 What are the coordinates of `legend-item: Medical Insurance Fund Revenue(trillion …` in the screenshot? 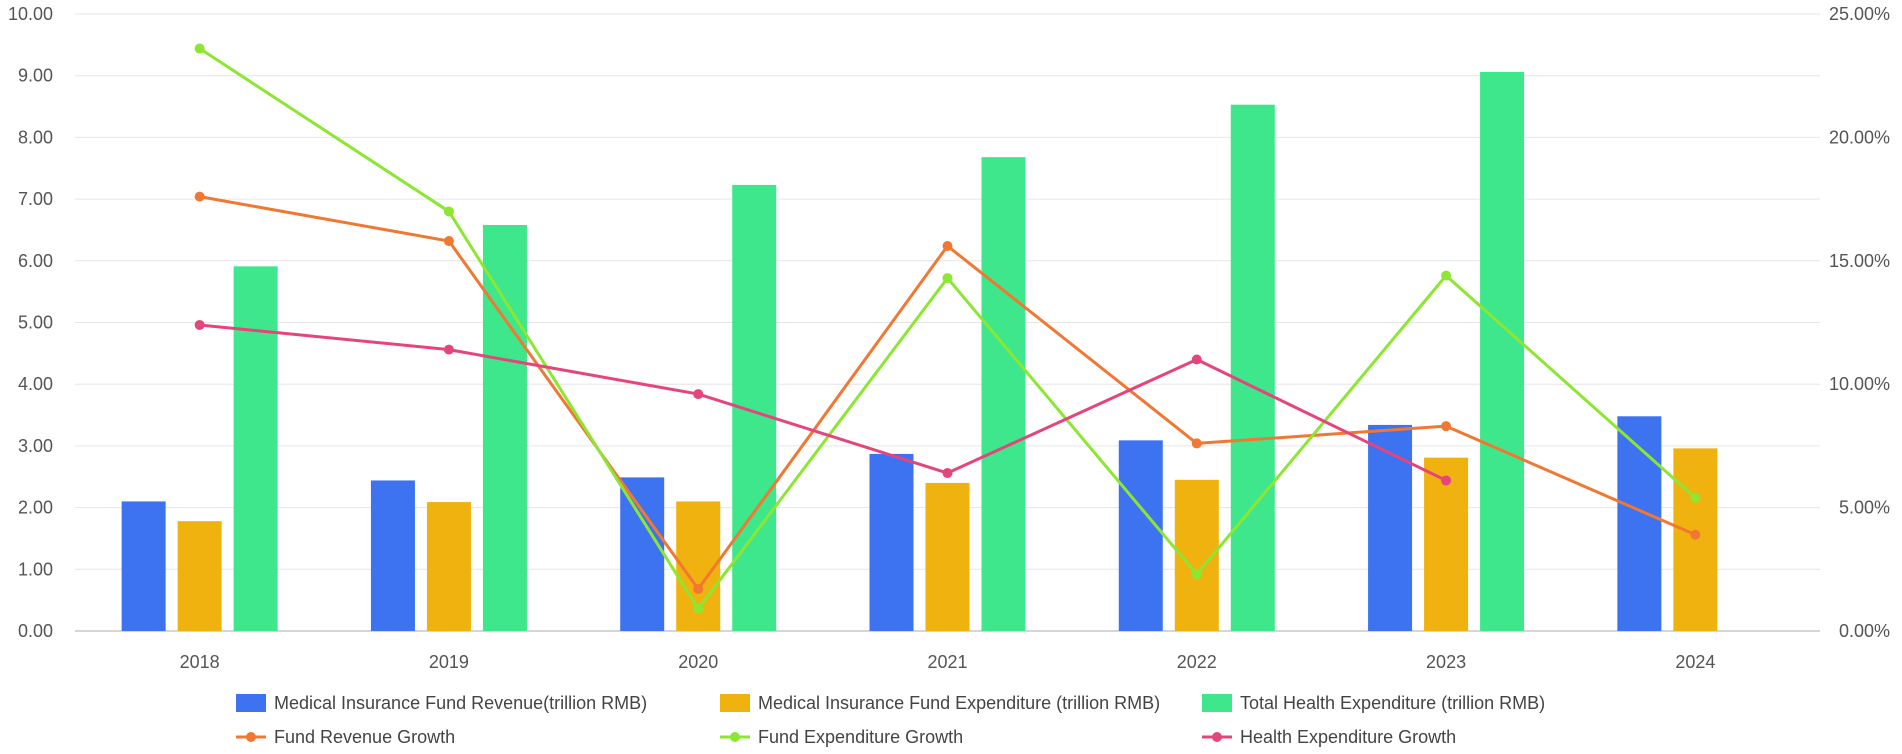 It's located at (441, 703).